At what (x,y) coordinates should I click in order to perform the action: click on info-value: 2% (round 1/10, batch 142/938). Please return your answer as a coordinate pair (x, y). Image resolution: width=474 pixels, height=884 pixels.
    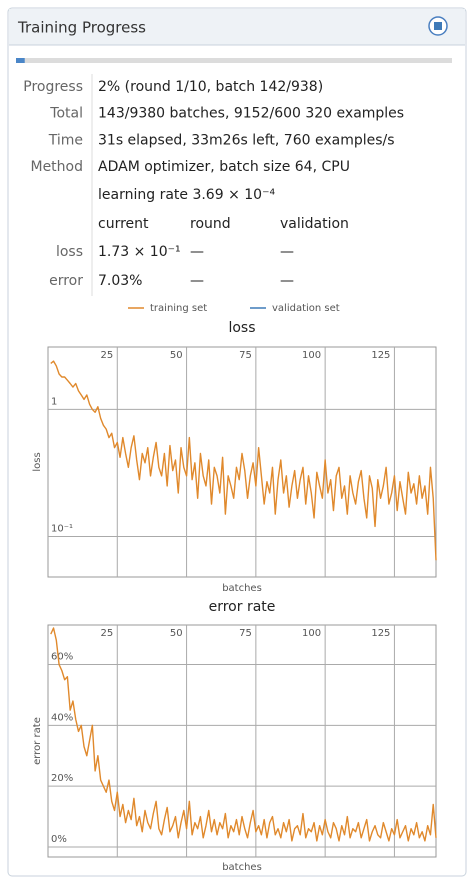
    Looking at the image, I should click on (210, 87).